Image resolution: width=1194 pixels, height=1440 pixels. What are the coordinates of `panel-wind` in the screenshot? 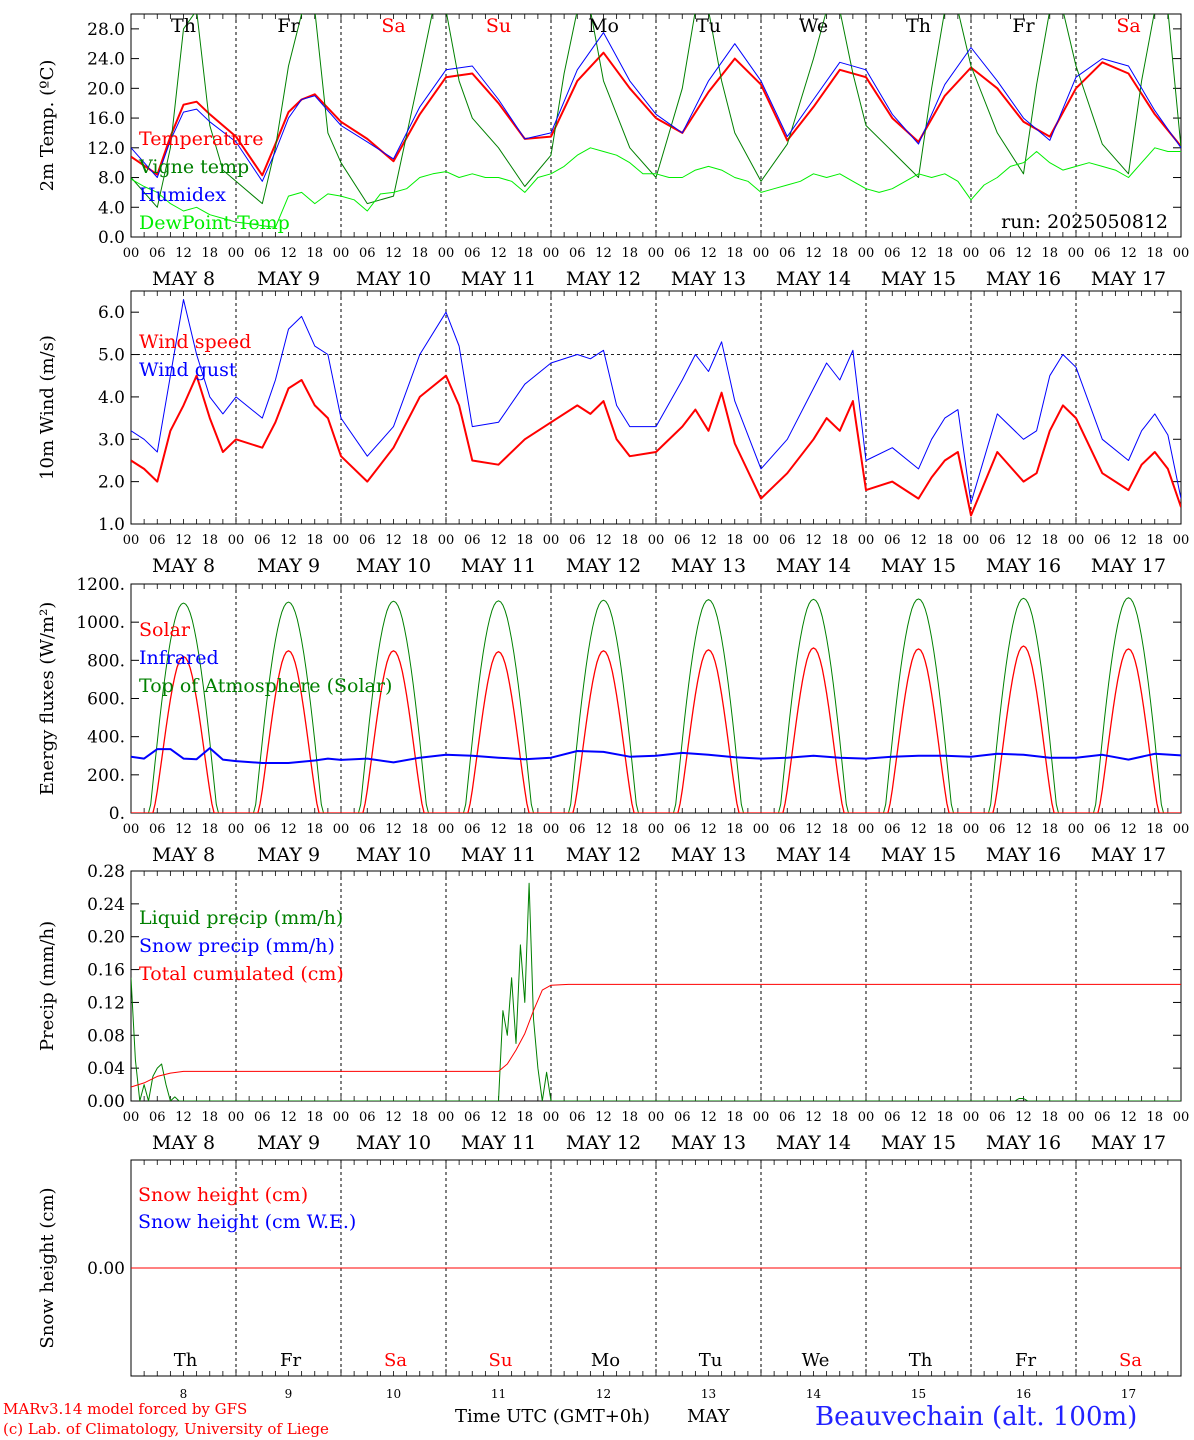 It's located at (656, 407).